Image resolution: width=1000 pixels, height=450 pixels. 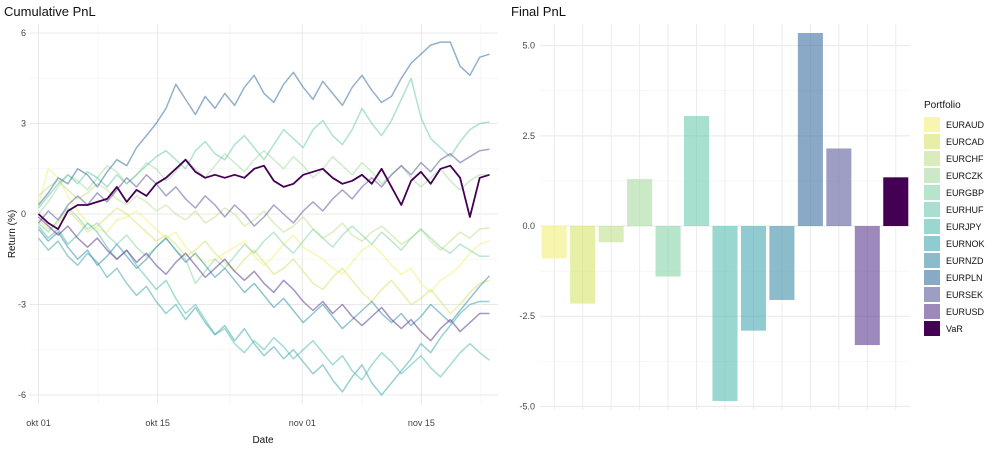 I want to click on legend-swatch-eurusd, so click(x=932, y=311).